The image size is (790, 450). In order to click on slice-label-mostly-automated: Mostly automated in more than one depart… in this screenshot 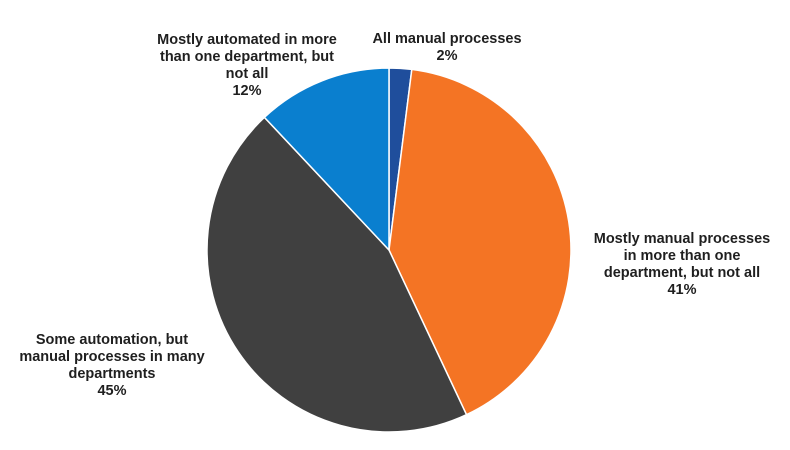, I will do `click(247, 66)`.